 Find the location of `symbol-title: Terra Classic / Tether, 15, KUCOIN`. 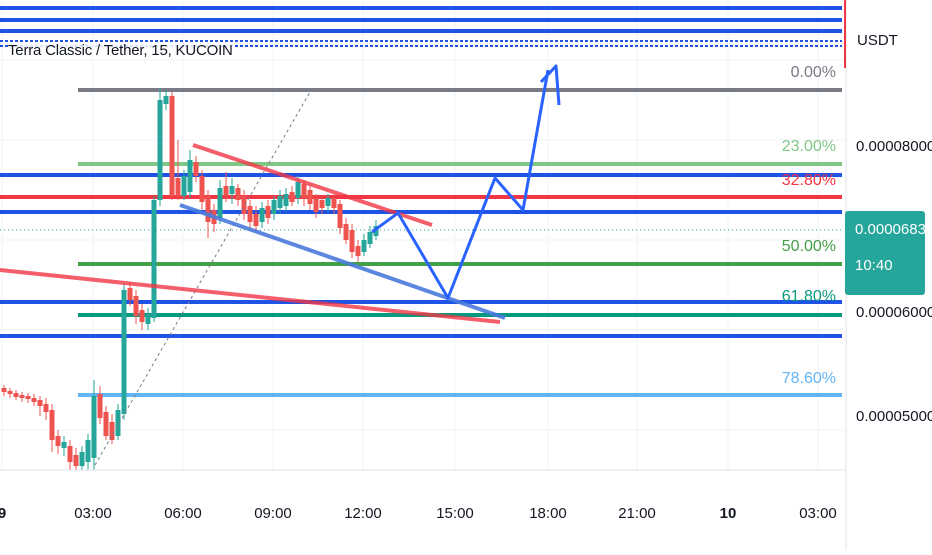

symbol-title: Terra Classic / Tether, 15, KUCOIN is located at coordinates (120, 50).